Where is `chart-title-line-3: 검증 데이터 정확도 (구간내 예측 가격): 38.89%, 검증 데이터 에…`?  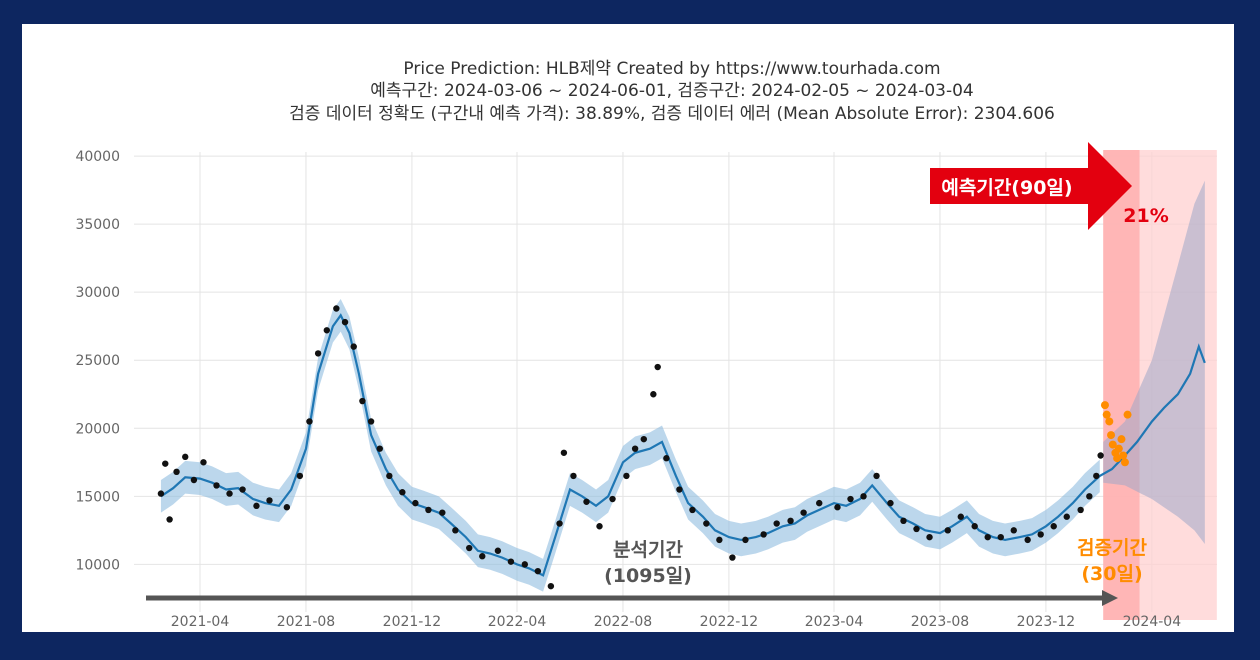
chart-title-line-3: 검증 데이터 정확도 (구간내 예측 가격): 38.89%, 검증 데이터 에… is located at coordinates (672, 114).